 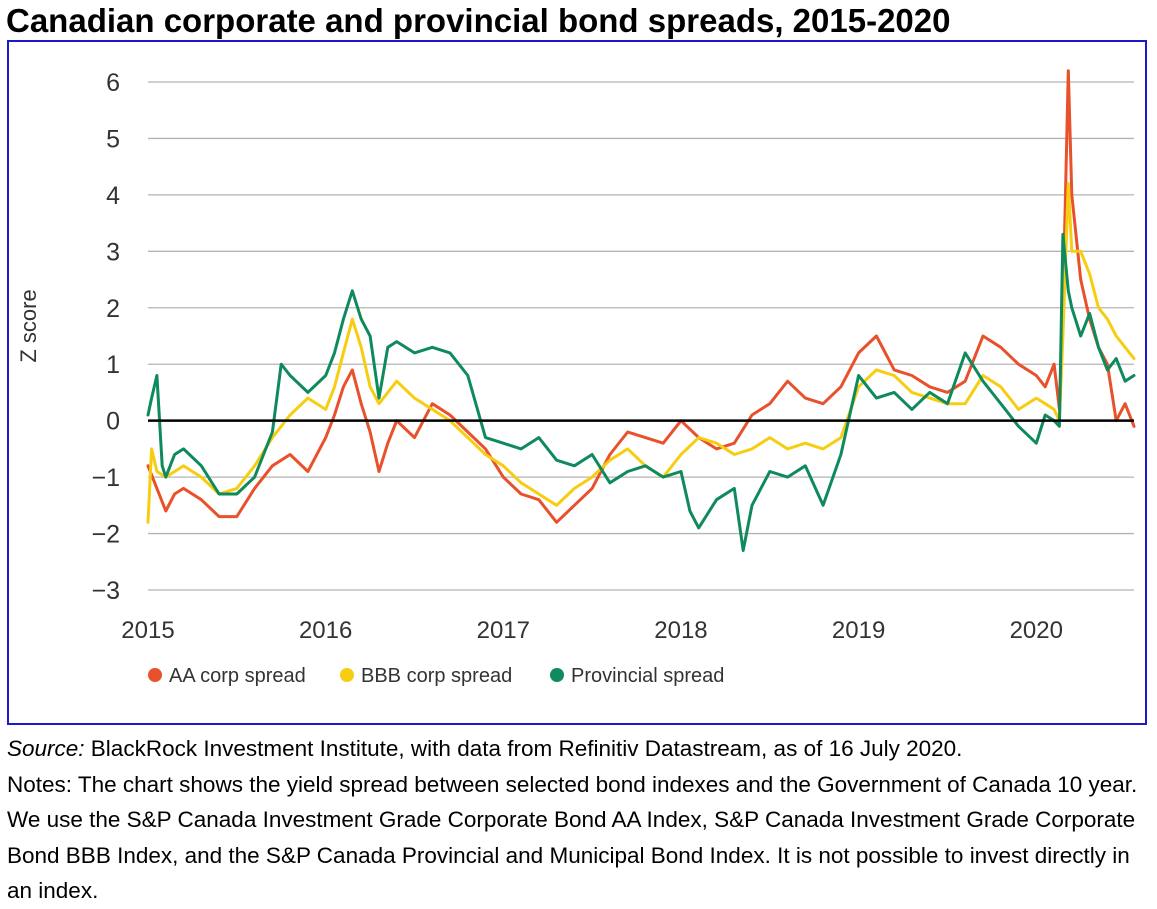 What do you see at coordinates (113, 309) in the screenshot?
I see `y-tick-label: 2` at bounding box center [113, 309].